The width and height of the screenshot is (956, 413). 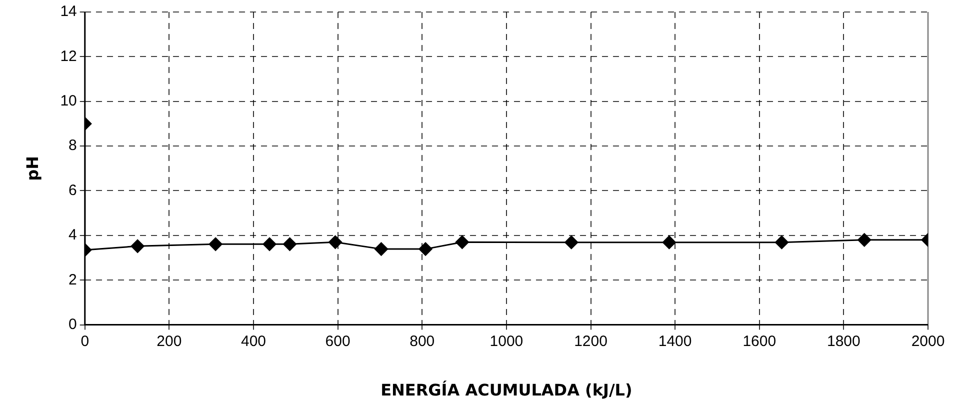 What do you see at coordinates (507, 341) in the screenshot?
I see `x-tick-label: 1000` at bounding box center [507, 341].